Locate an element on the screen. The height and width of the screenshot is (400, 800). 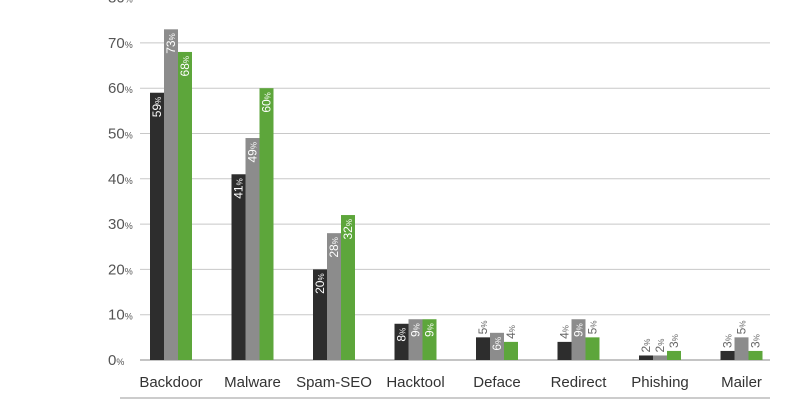
y-axis: 0% 10% 20% 30% 40% 50% 60% 70% 80% is located at coordinates (120, 184).